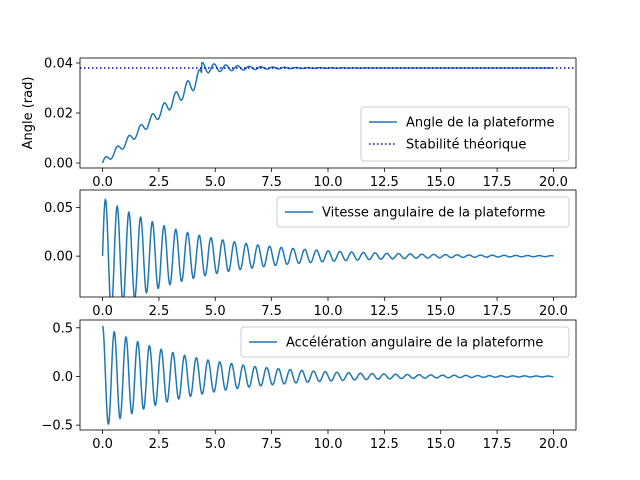 This screenshot has height=480, width=640. Describe the element at coordinates (466, 145) in the screenshot. I see `legend-label: Stabilité théorique` at that location.